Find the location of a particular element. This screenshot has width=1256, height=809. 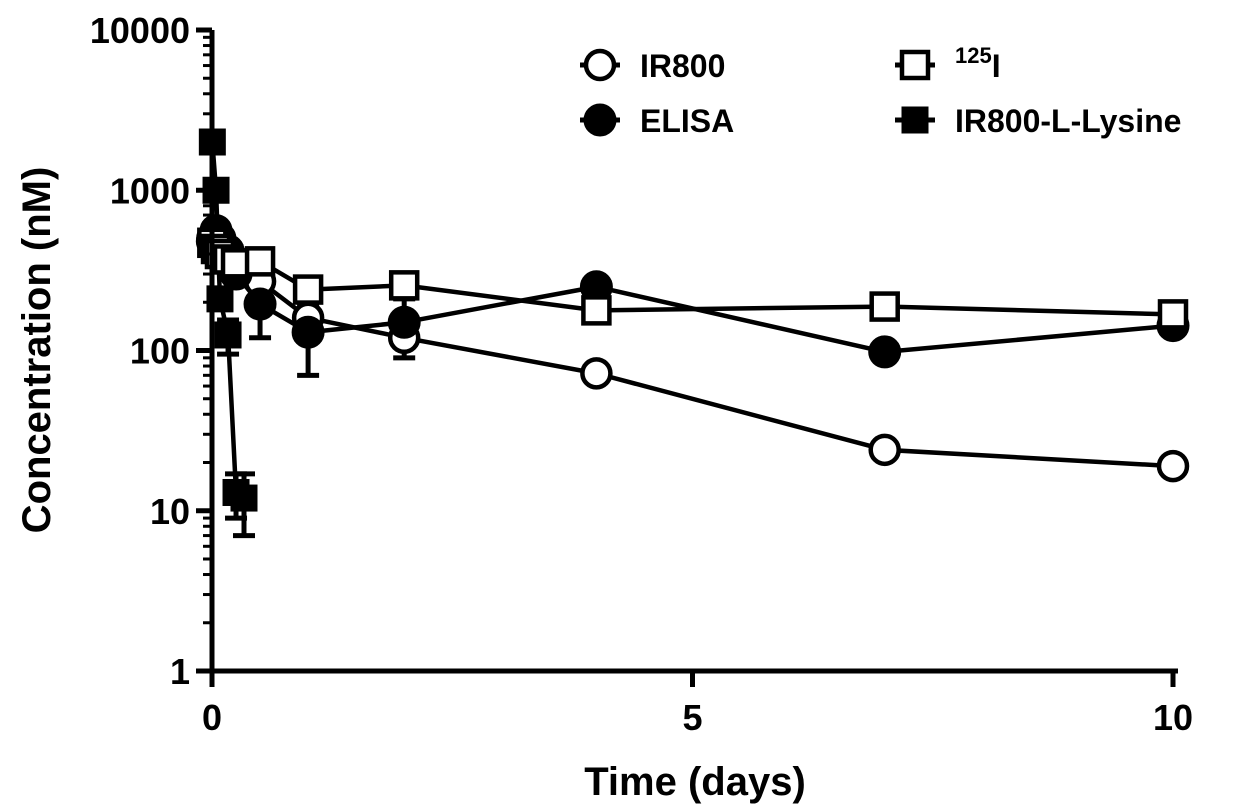

legend: IR800 ELISA 125I IR800-L-Lysine is located at coordinates (880, 91).